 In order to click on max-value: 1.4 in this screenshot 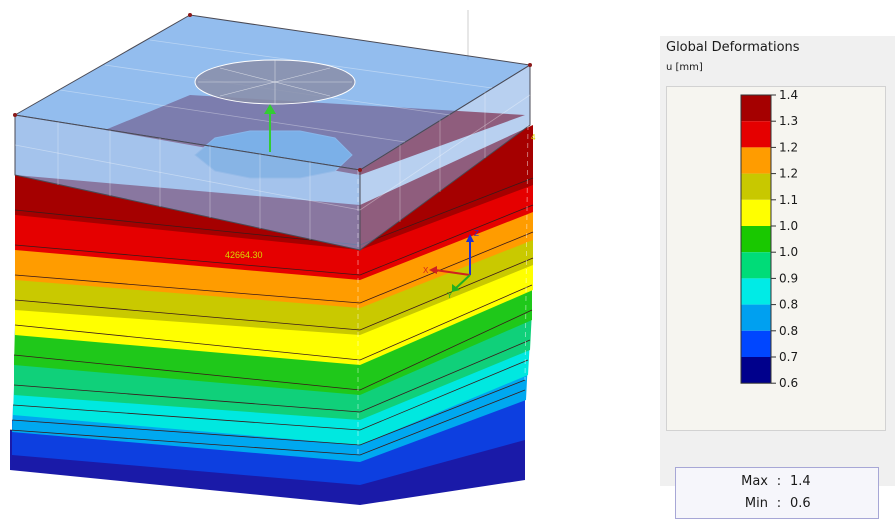, I will do `click(800, 481)`.